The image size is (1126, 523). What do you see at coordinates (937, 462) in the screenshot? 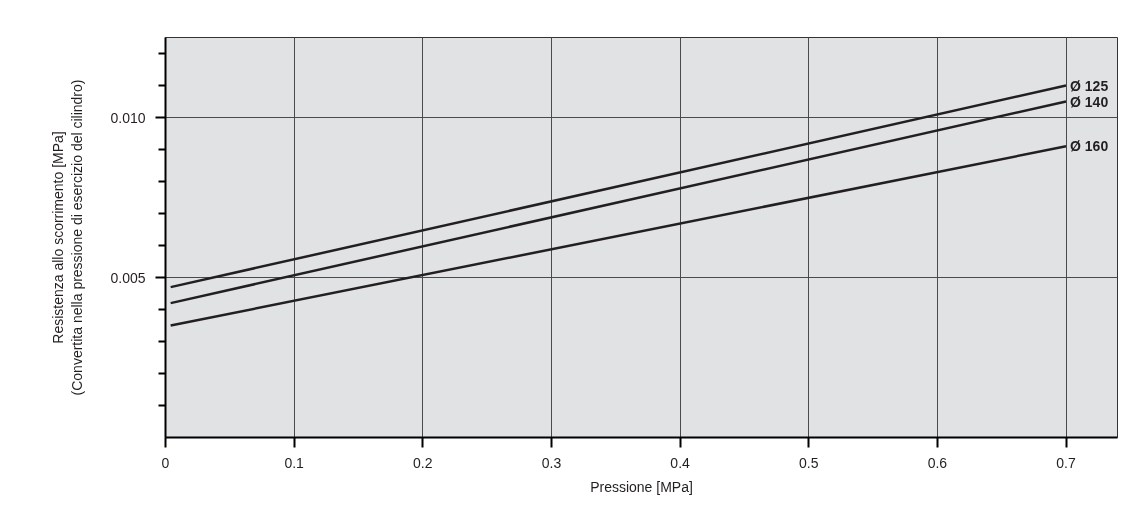
I see `x-tick-label: 0.6` at bounding box center [937, 462].